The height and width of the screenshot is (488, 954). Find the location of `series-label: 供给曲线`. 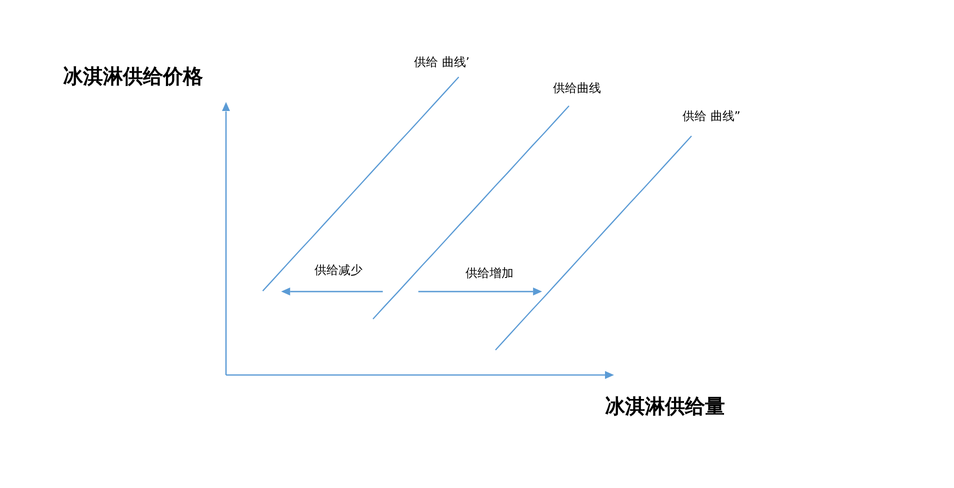

series-label: 供给曲线 is located at coordinates (577, 88).